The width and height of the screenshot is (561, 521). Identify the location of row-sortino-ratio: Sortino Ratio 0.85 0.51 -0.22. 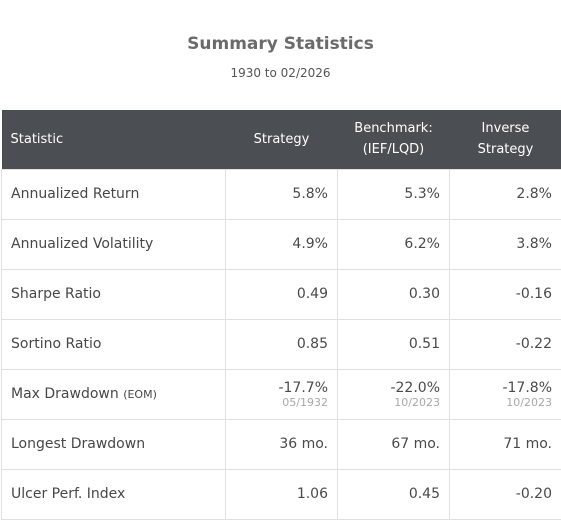
(281, 344).